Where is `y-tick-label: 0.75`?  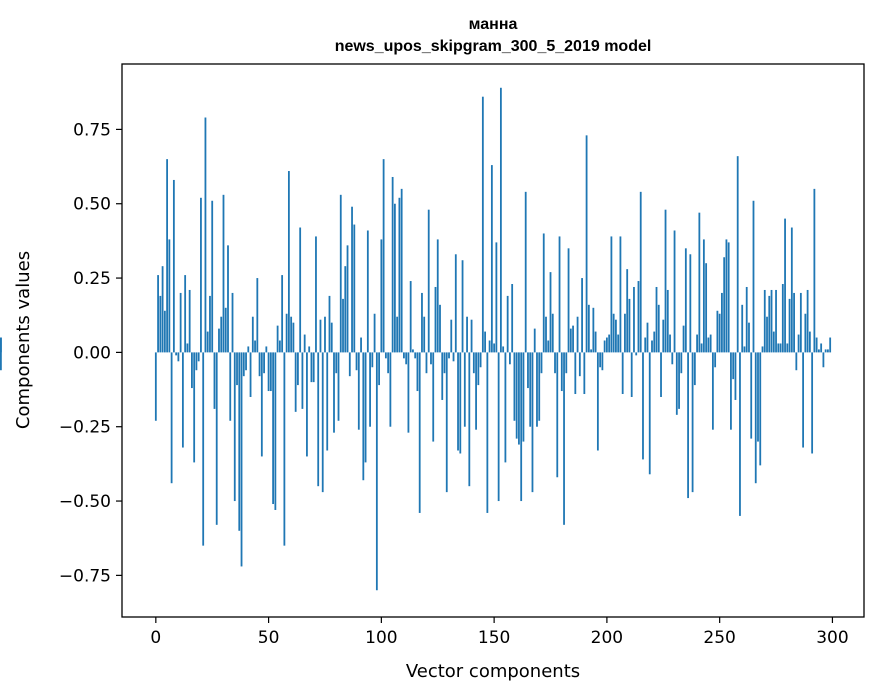
y-tick-label: 0.75 is located at coordinates (92, 130).